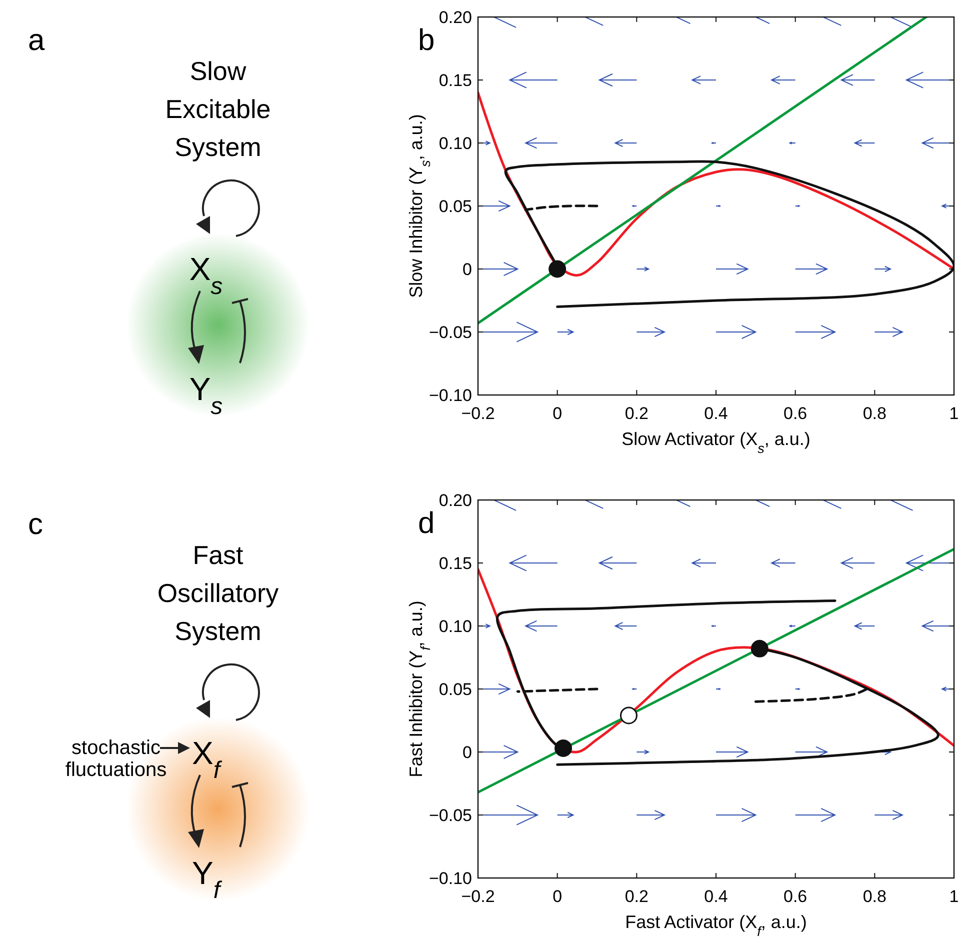 The height and width of the screenshot is (948, 974). Describe the element at coordinates (218, 109) in the screenshot. I see `text: Slow Excitable System` at that location.